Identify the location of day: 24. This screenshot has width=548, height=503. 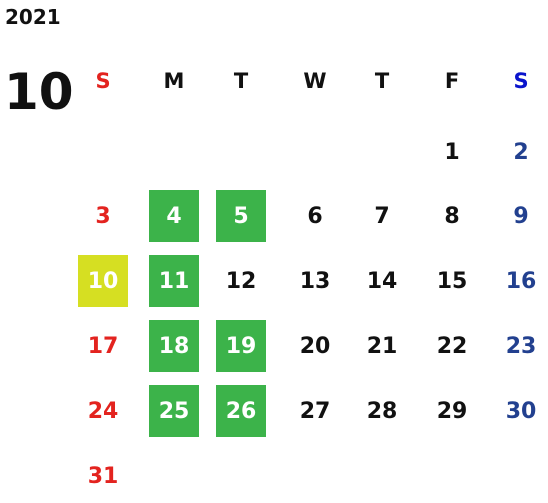
(103, 411).